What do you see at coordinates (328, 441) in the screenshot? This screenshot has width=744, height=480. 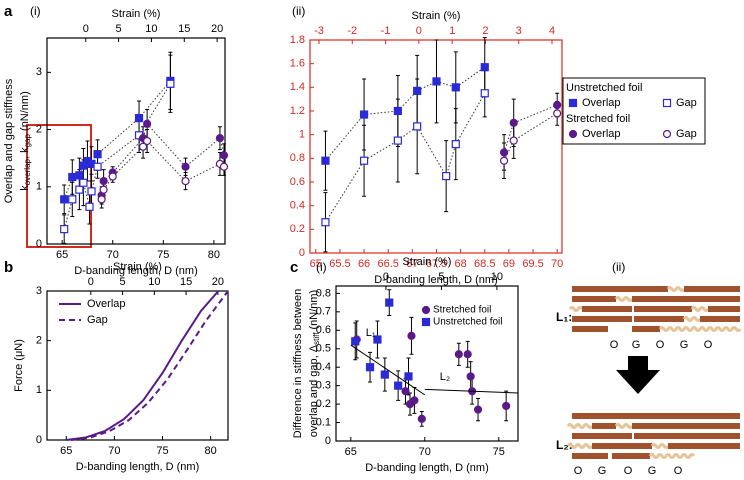 I see `y-tick-label: 0` at bounding box center [328, 441].